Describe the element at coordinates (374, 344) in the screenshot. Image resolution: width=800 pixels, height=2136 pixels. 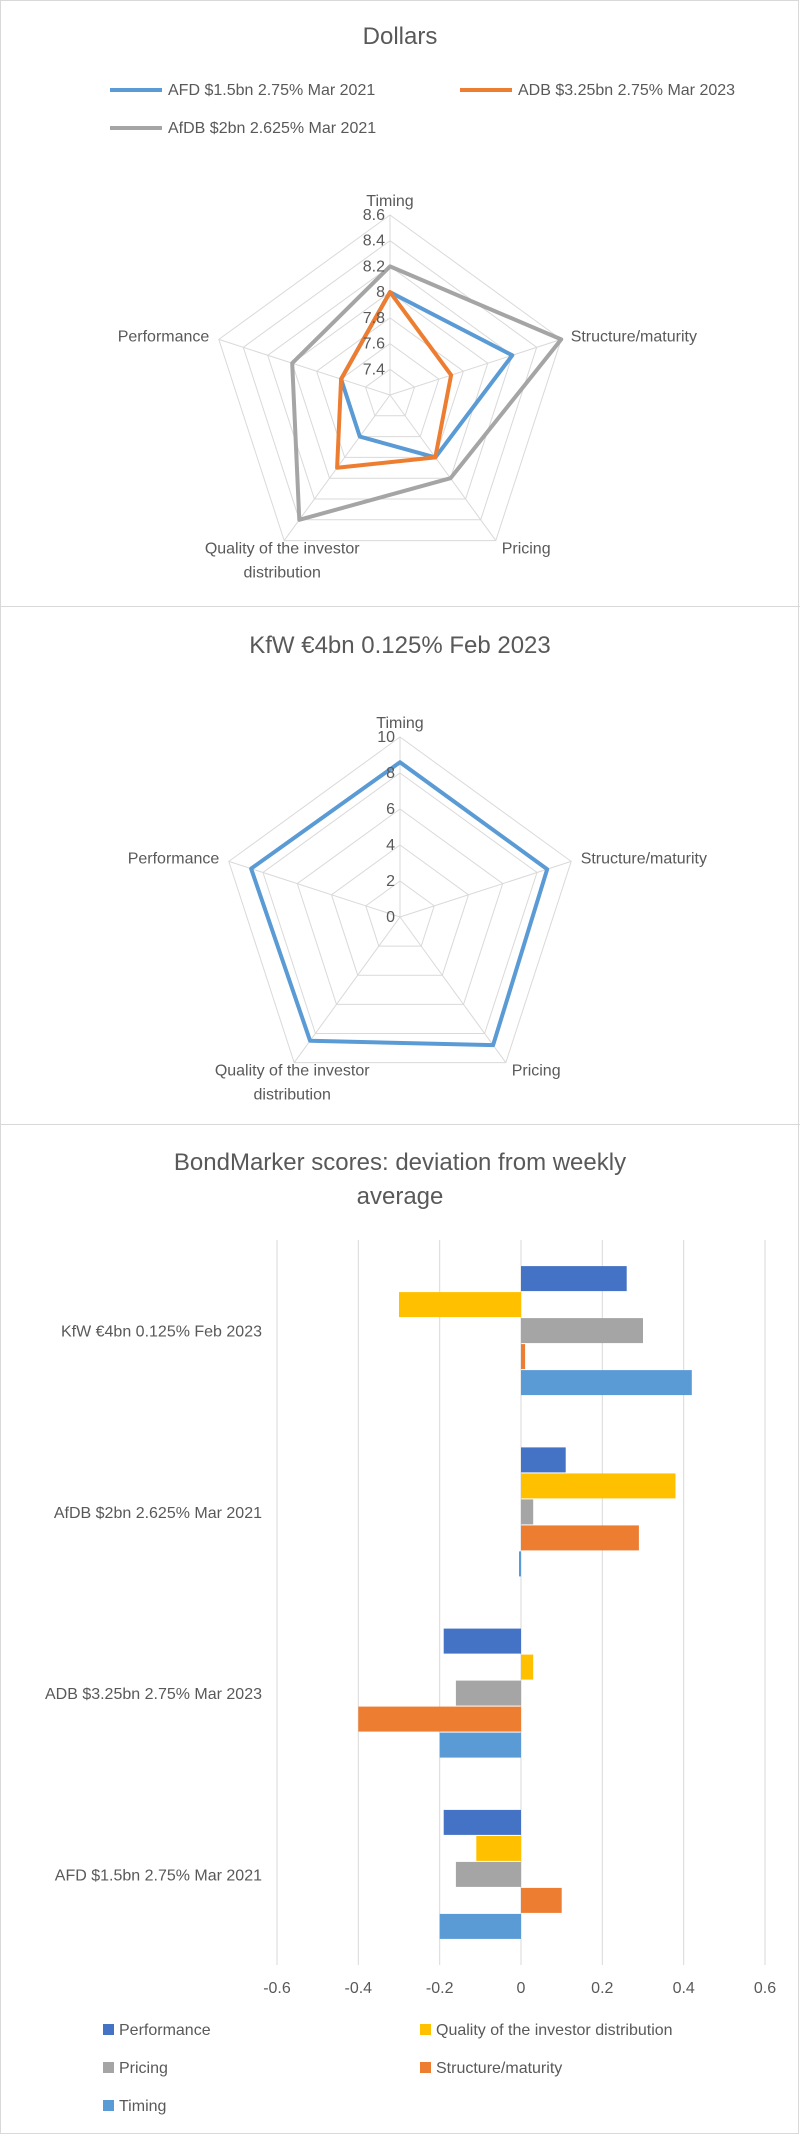
I see `tick-label-1: 7.6` at that location.